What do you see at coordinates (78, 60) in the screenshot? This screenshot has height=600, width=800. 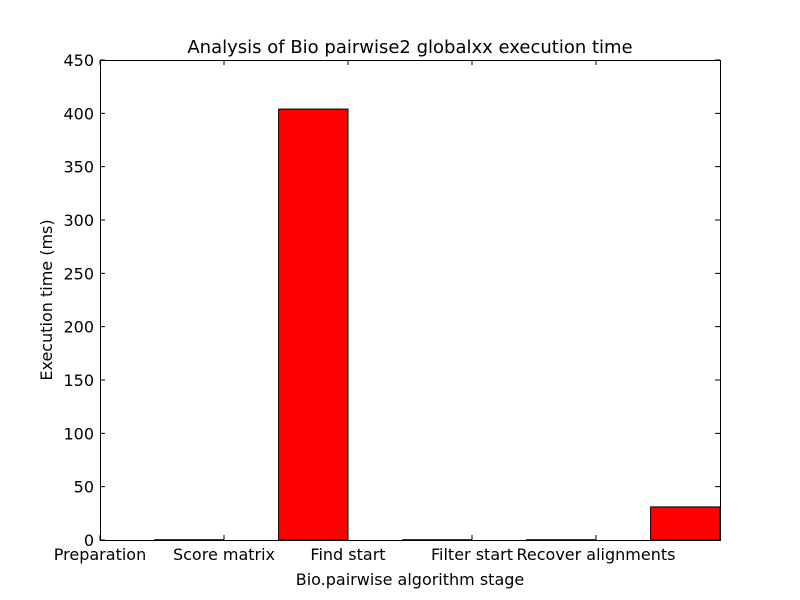 I see `y-tick-label: 450` at bounding box center [78, 60].